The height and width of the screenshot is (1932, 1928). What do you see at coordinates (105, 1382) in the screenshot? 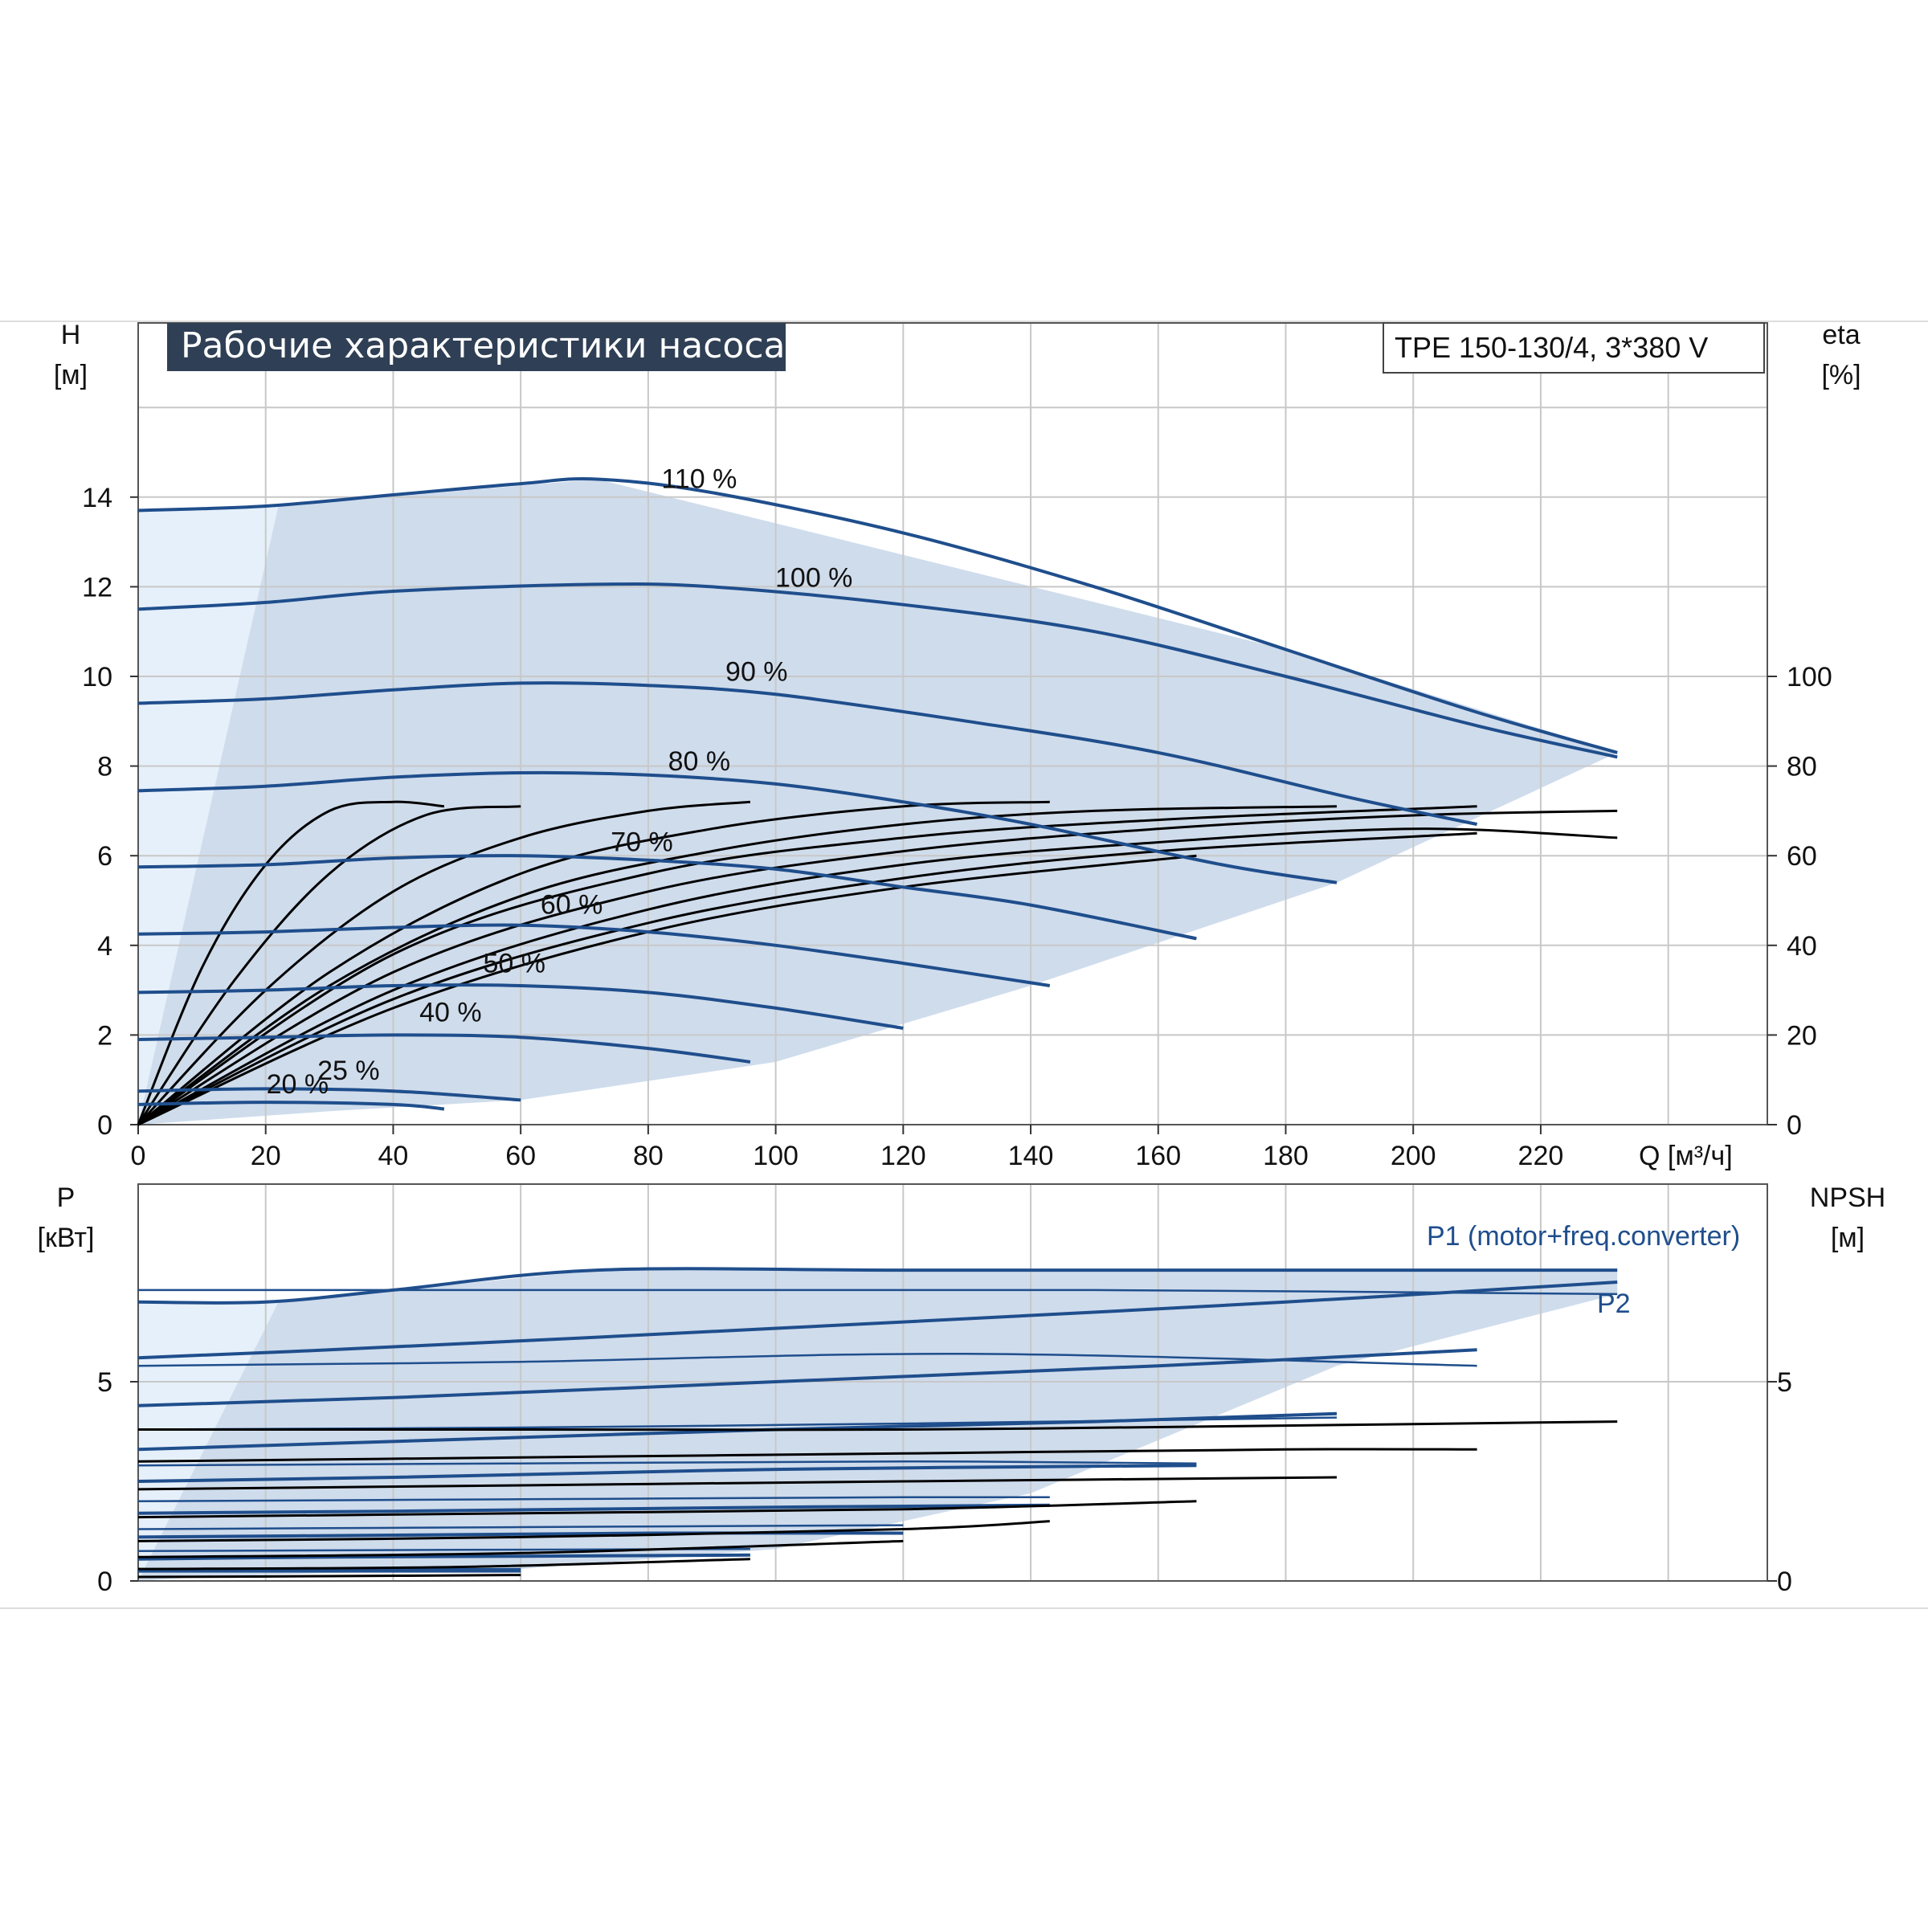
I see `power-ytick-label: 5` at bounding box center [105, 1382].